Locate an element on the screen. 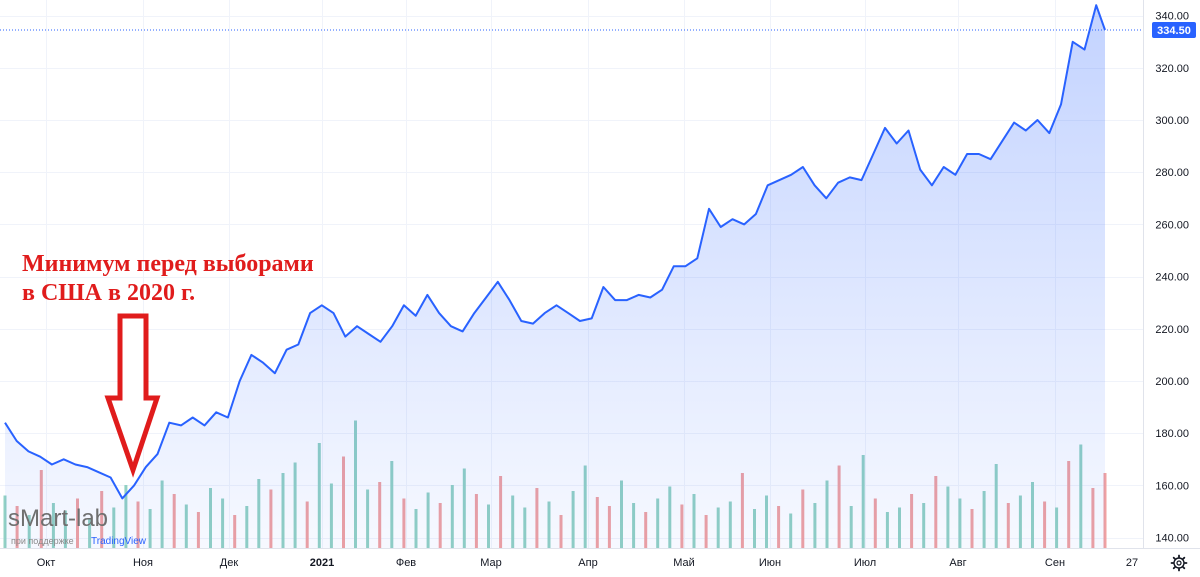 The image size is (1200, 577). y-tick-label: 240.00 is located at coordinates (1172, 278).